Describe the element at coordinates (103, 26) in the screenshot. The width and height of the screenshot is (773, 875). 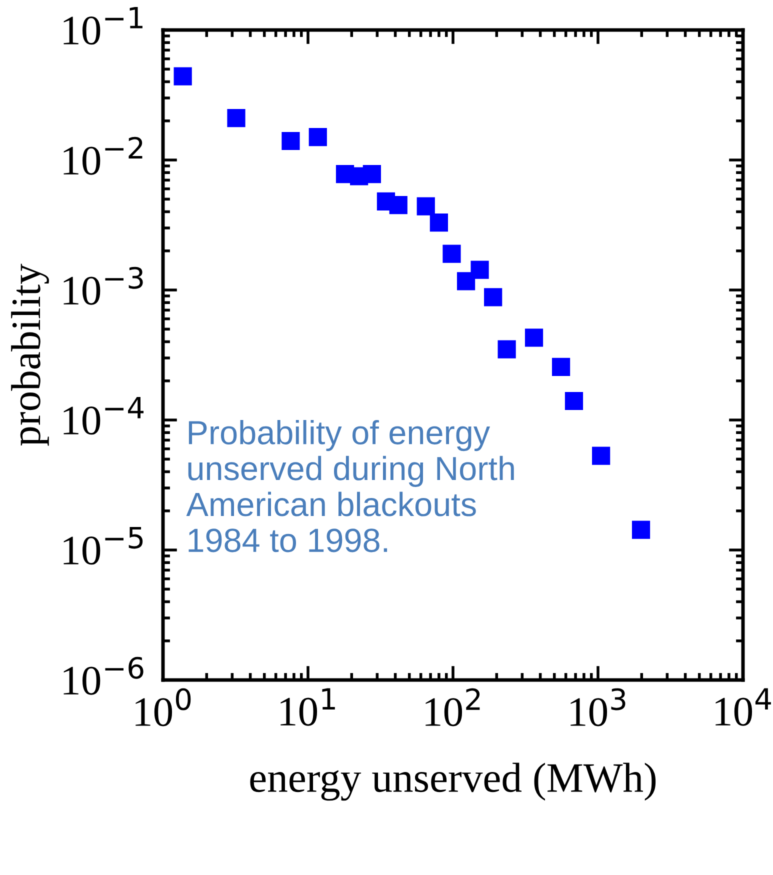
I see `y-tick-label: 10$^{−1}$` at that location.